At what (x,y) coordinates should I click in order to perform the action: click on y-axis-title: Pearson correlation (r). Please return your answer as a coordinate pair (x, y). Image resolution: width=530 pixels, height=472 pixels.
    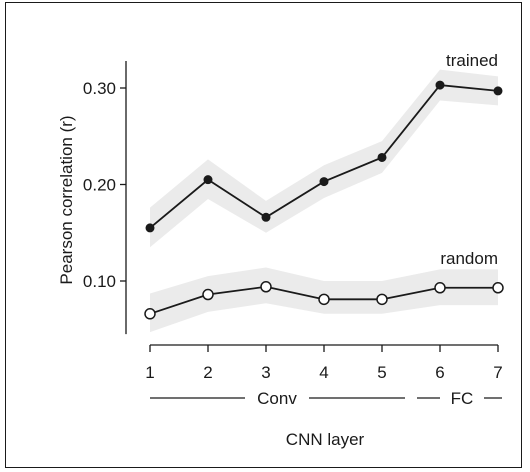
    Looking at the image, I should click on (66, 199).